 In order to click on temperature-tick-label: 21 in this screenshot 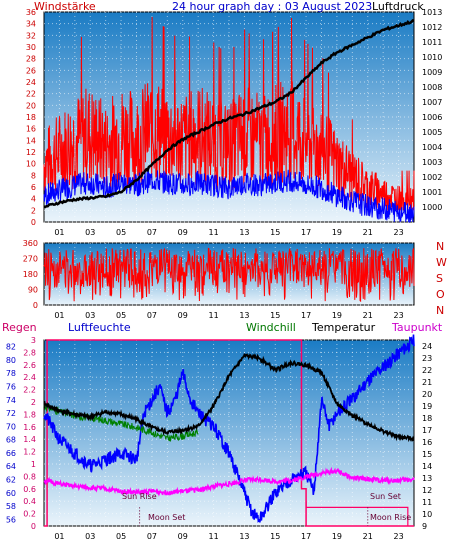, I will do `click(427, 382)`.